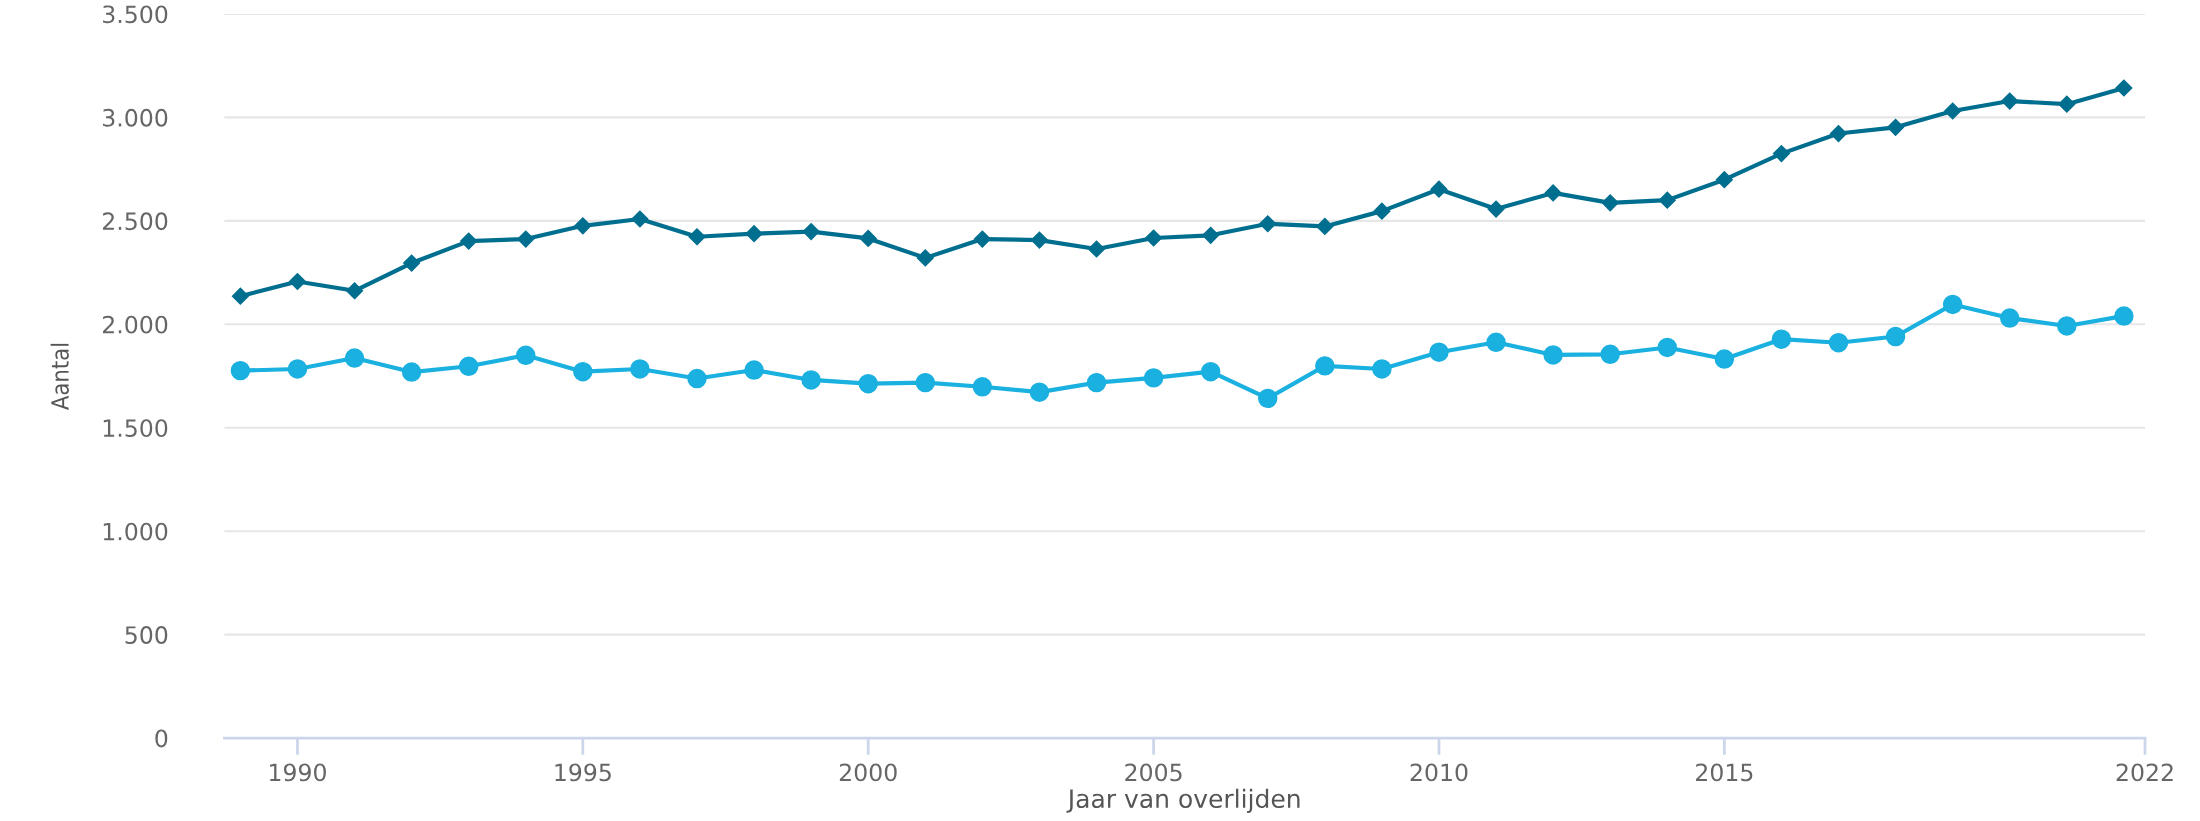 This screenshot has height=821, width=2200. Describe the element at coordinates (583, 772) in the screenshot. I see `x-tick-label: 1995` at that location.